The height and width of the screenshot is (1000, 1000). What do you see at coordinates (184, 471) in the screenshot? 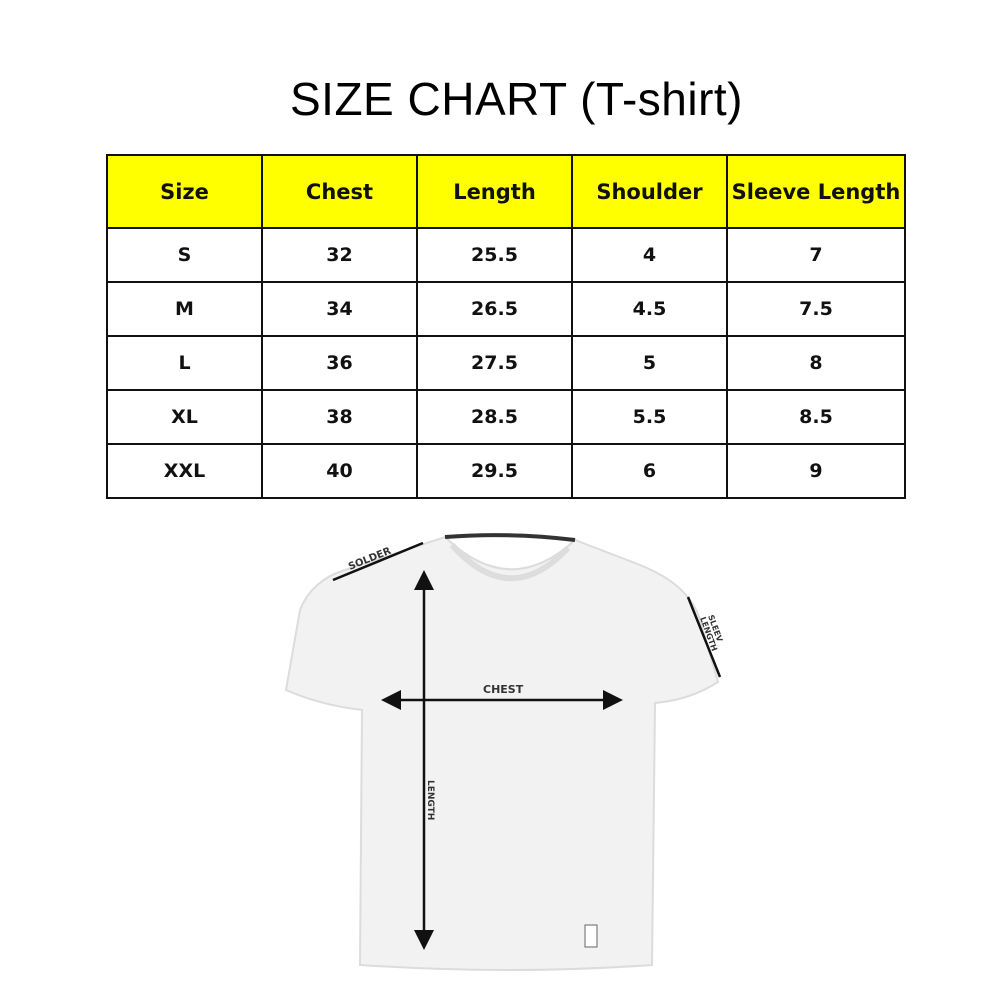
I see `cell-size: XXL` at bounding box center [184, 471].